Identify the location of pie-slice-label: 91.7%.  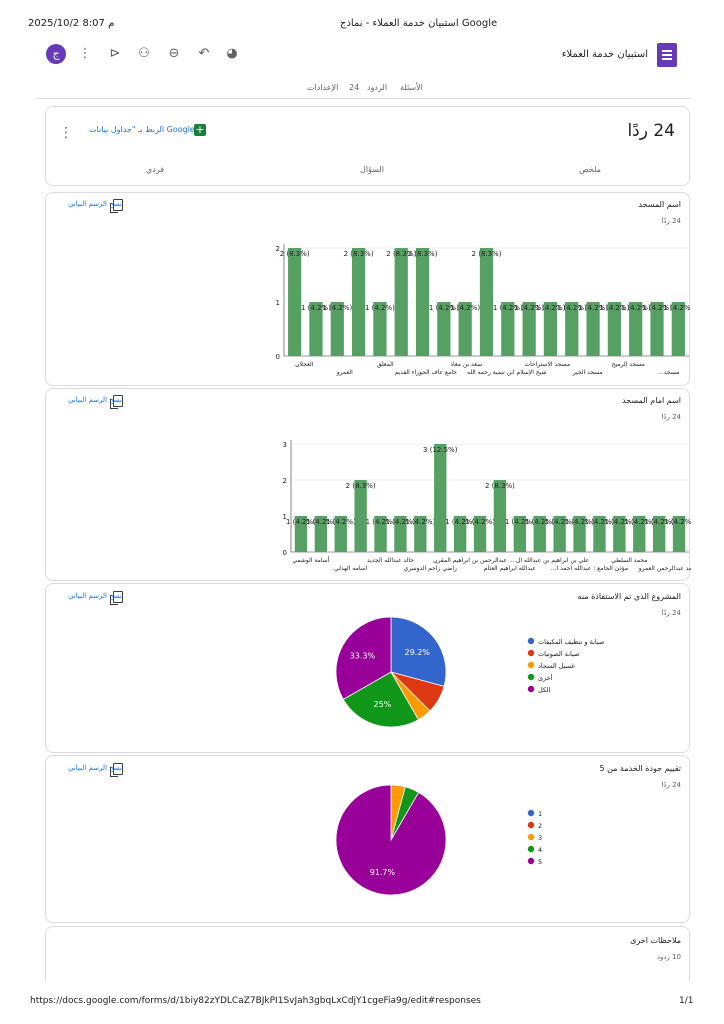
(383, 872).